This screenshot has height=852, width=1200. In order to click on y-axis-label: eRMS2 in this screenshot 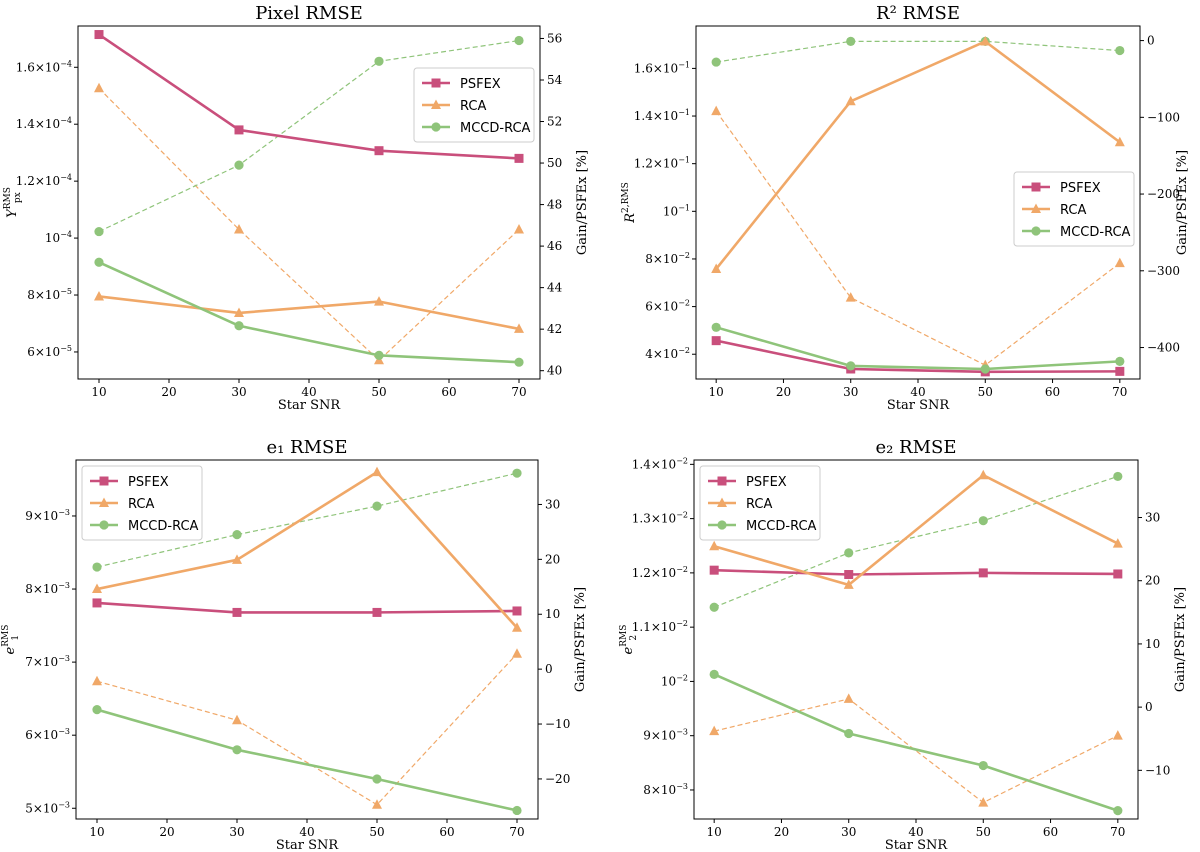, I will do `click(629, 640)`.